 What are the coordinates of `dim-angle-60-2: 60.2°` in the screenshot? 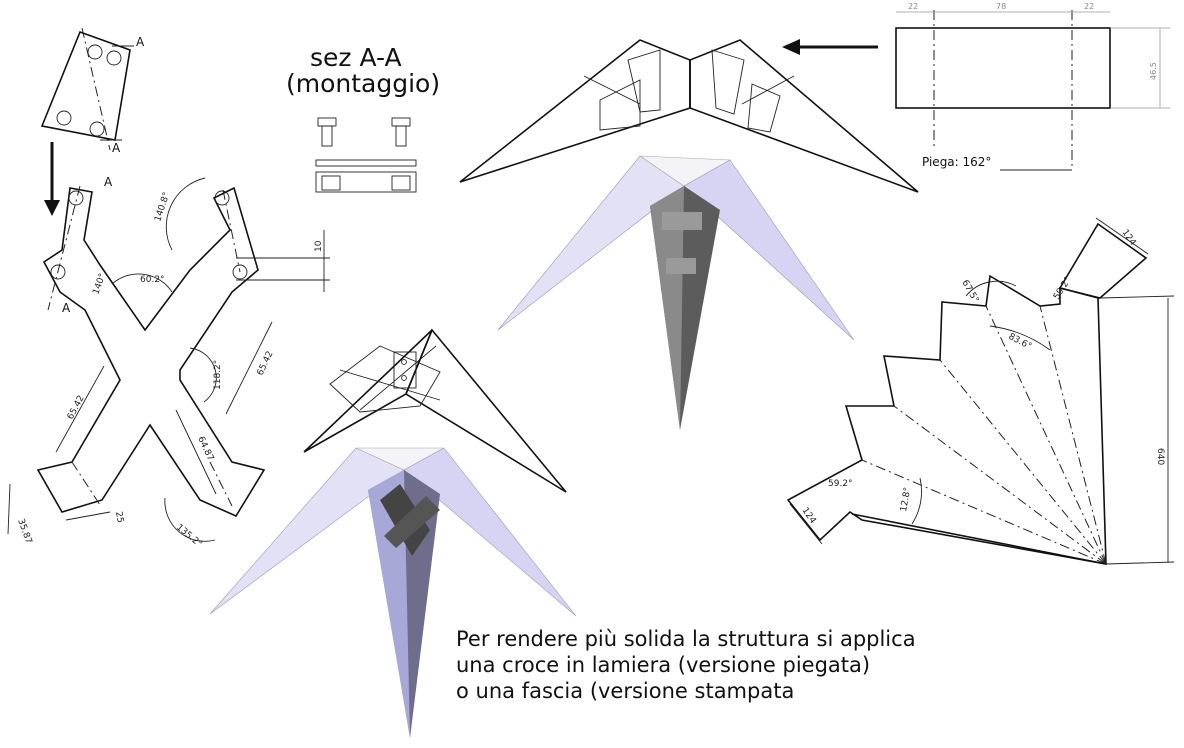 It's located at (152, 280).